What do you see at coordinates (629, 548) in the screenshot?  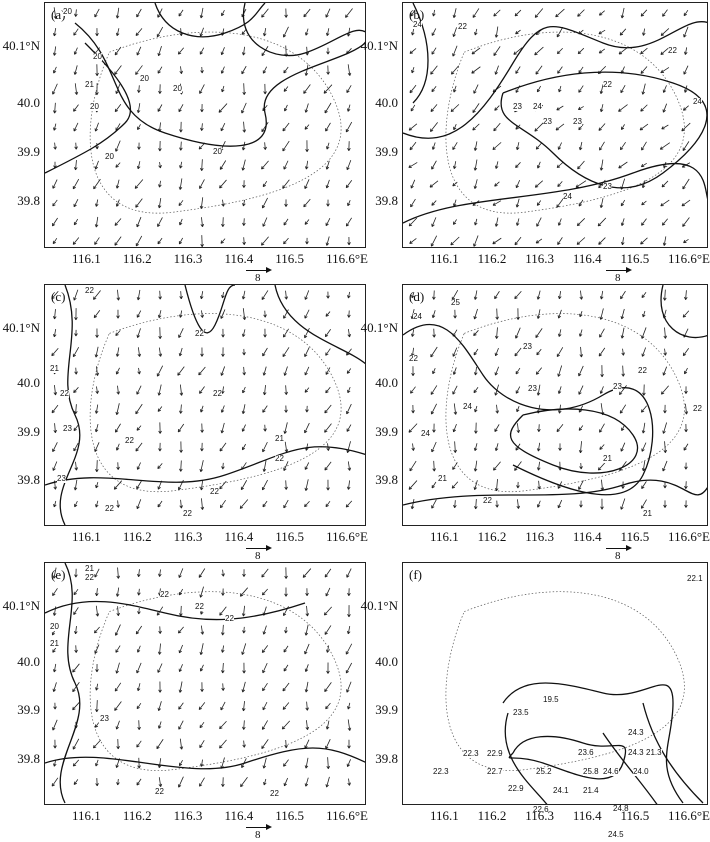 I see `arrow-head-icon` at bounding box center [629, 548].